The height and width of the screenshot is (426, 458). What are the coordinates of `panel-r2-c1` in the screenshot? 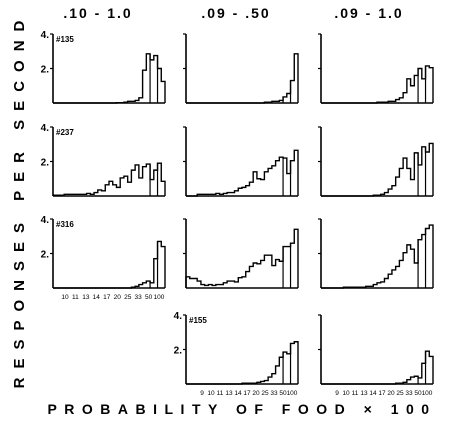 It's located at (241, 253).